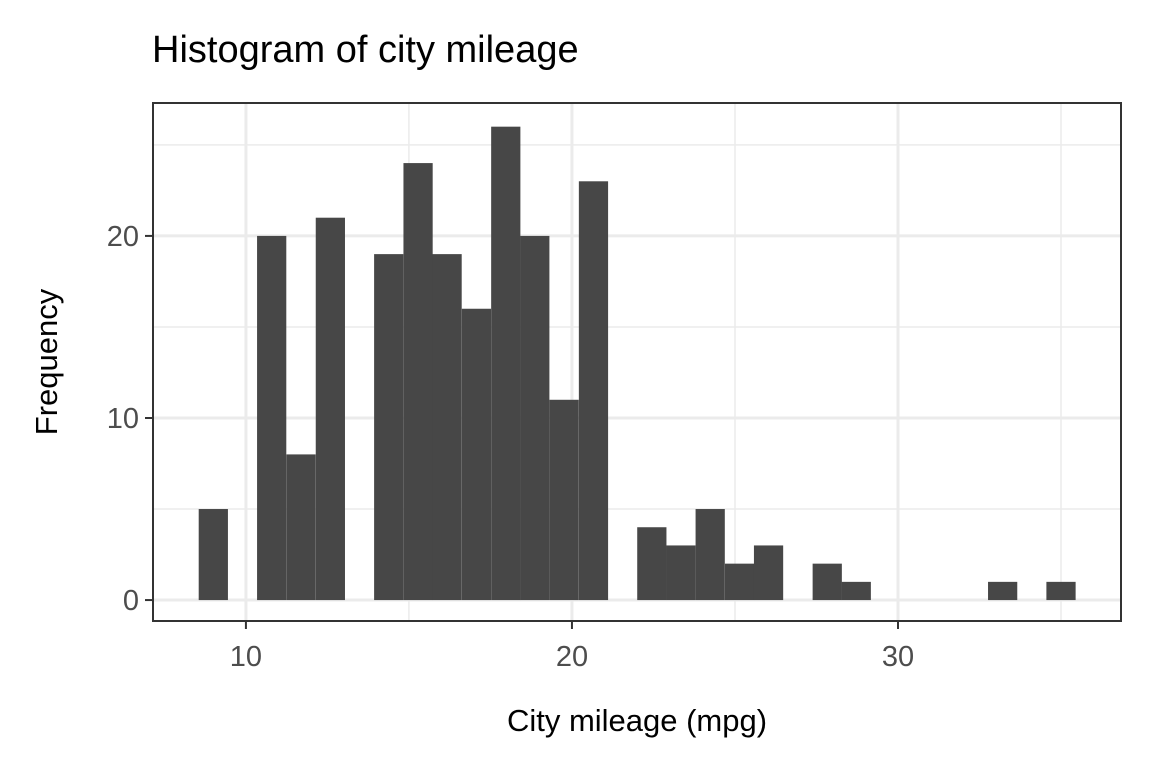 The height and width of the screenshot is (773, 1152). I want to click on x-tick-label: 20, so click(572, 657).